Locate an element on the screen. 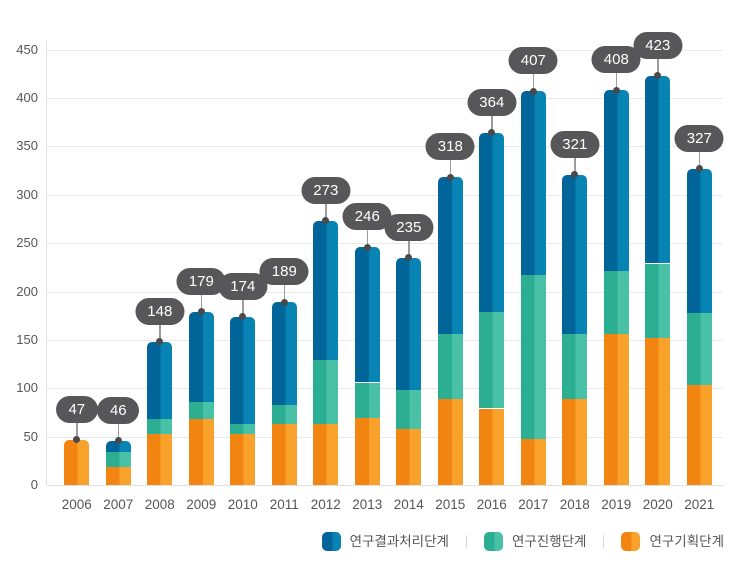  bar-segment-2021-연구진행단계 is located at coordinates (699, 349).